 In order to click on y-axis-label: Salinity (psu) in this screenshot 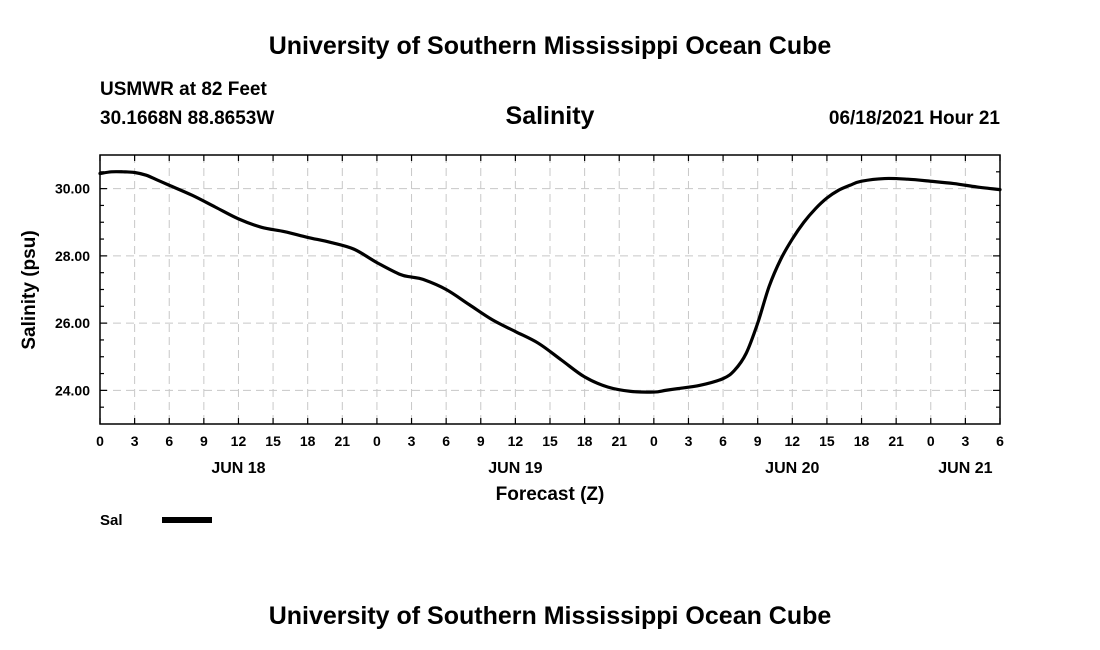, I will do `click(29, 289)`.